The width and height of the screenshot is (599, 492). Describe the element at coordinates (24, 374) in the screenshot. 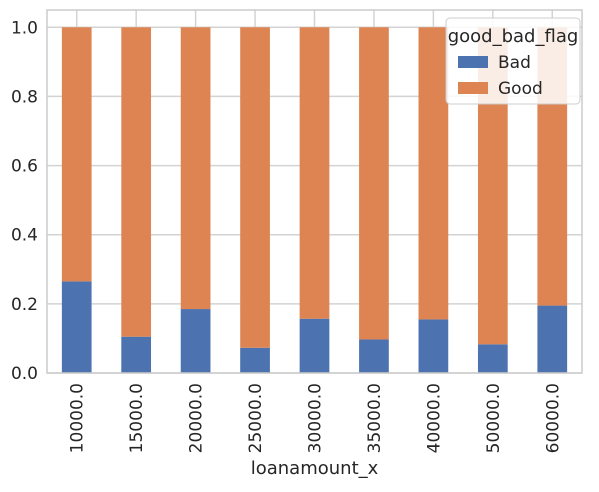

I see `y-tick-label: 0.0` at that location.